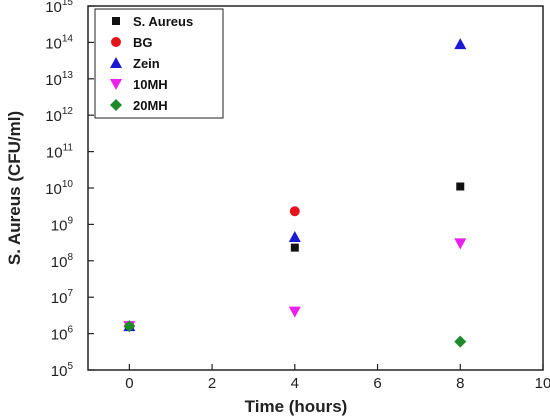  I want to click on y-tick-label: 10⁷, so click(62, 297).